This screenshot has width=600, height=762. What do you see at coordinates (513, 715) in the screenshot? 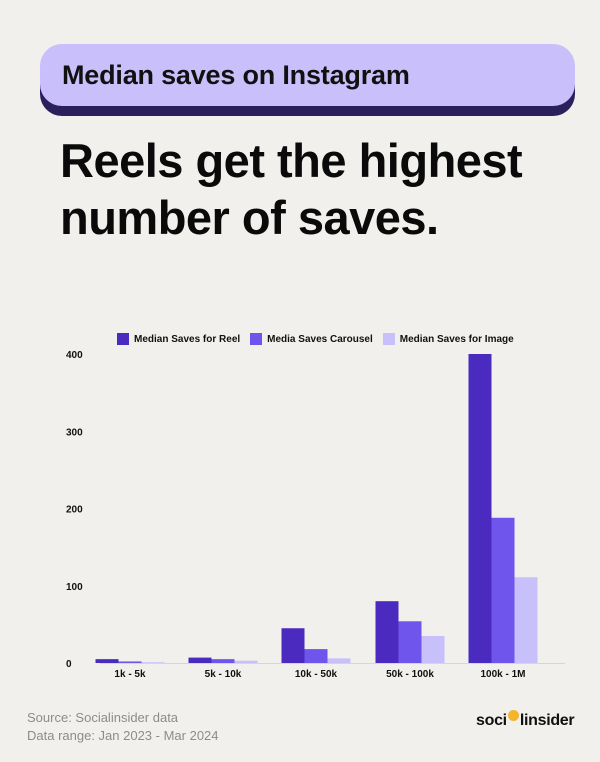
I see `socialinsider-logo-icon` at bounding box center [513, 715].